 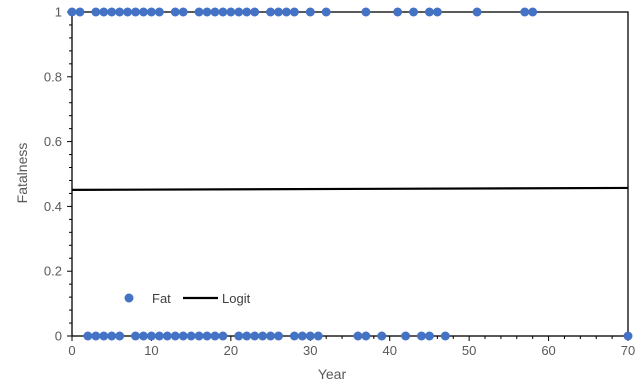 What do you see at coordinates (332, 374) in the screenshot?
I see `x-axis-title: Year` at bounding box center [332, 374].